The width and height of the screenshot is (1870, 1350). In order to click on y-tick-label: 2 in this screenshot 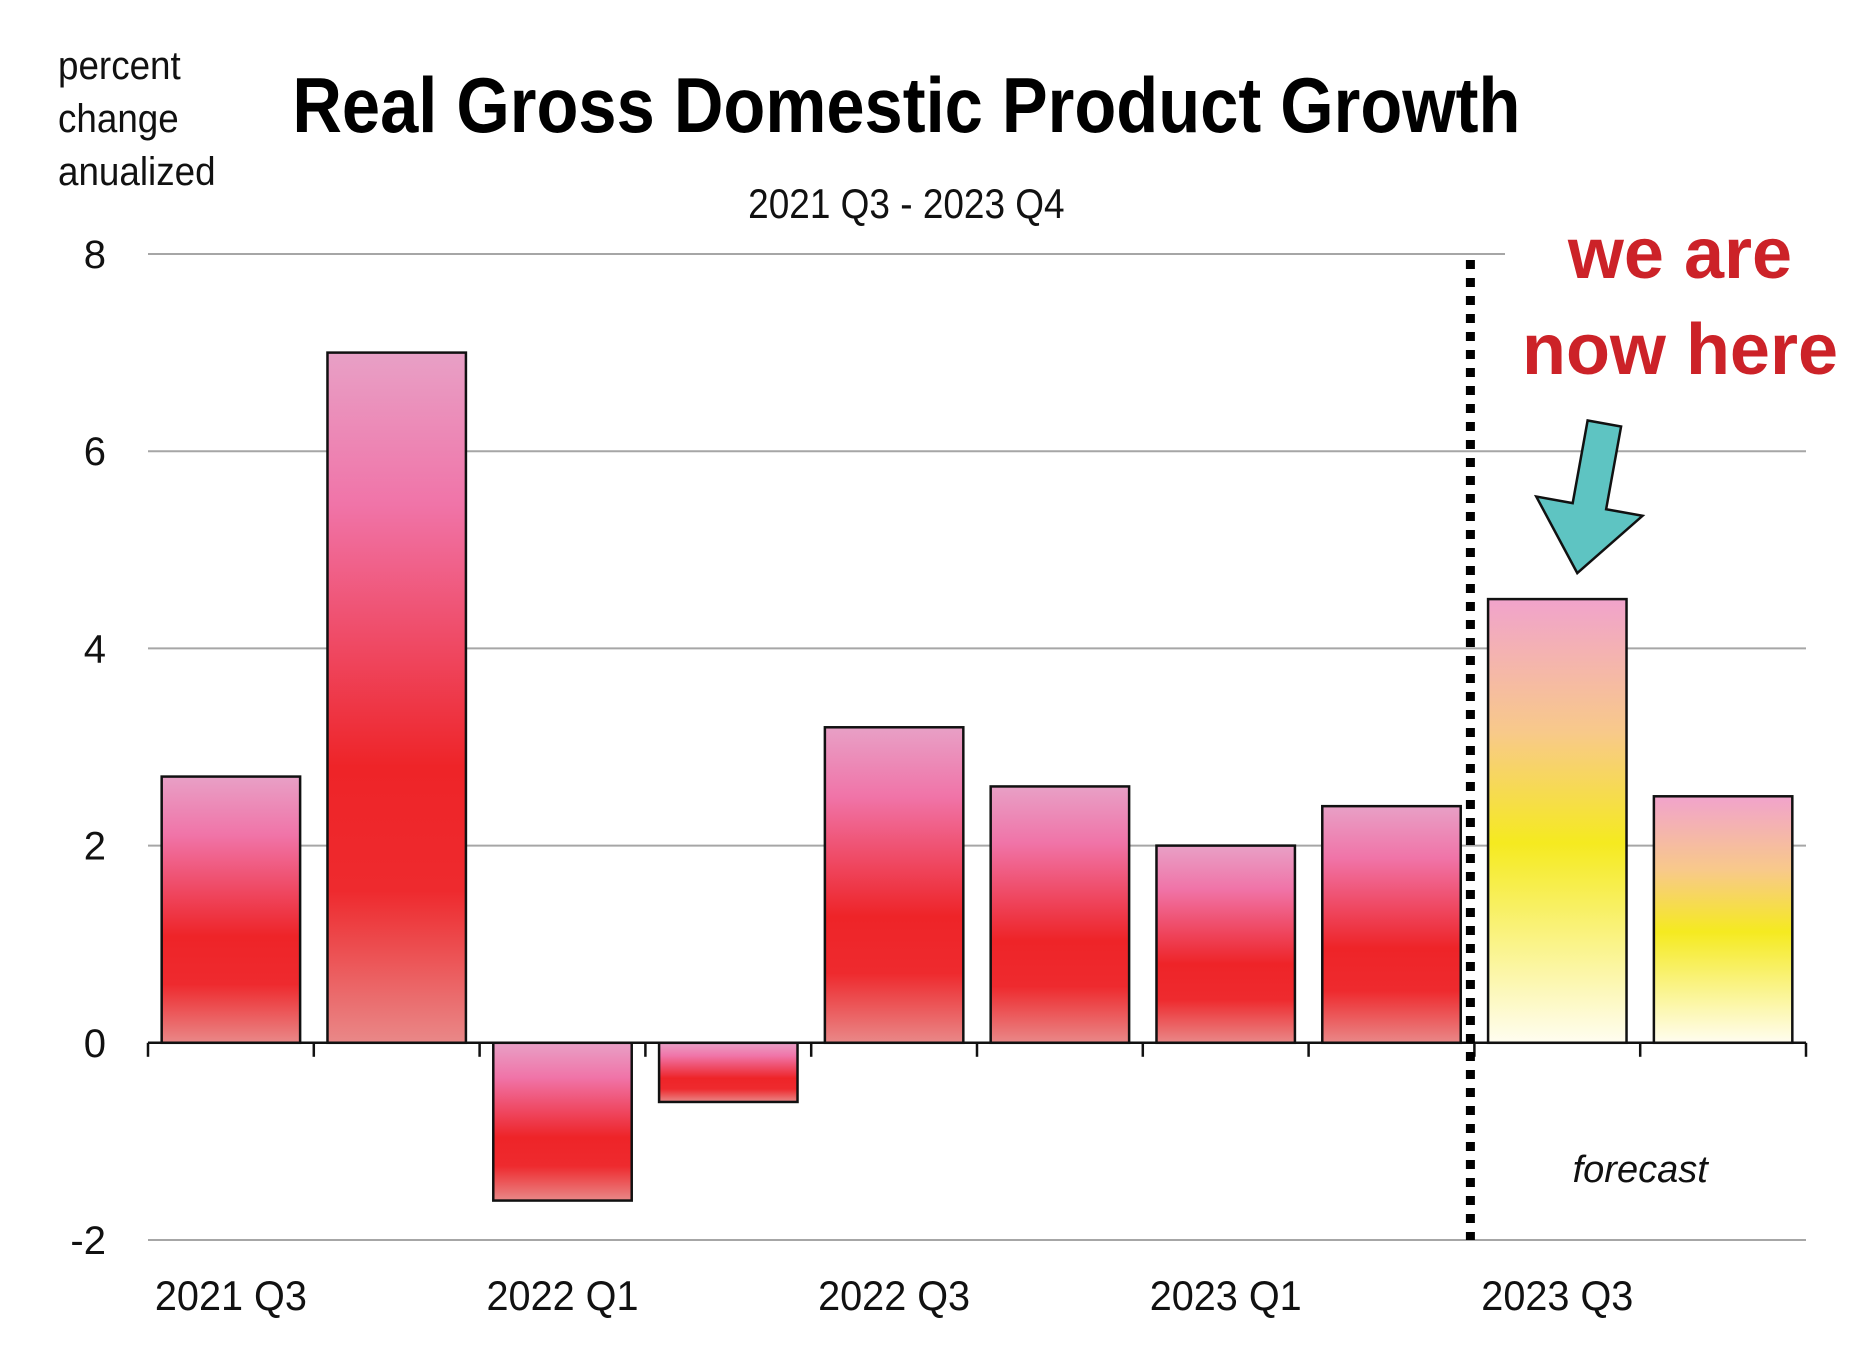, I will do `click(95, 847)`.